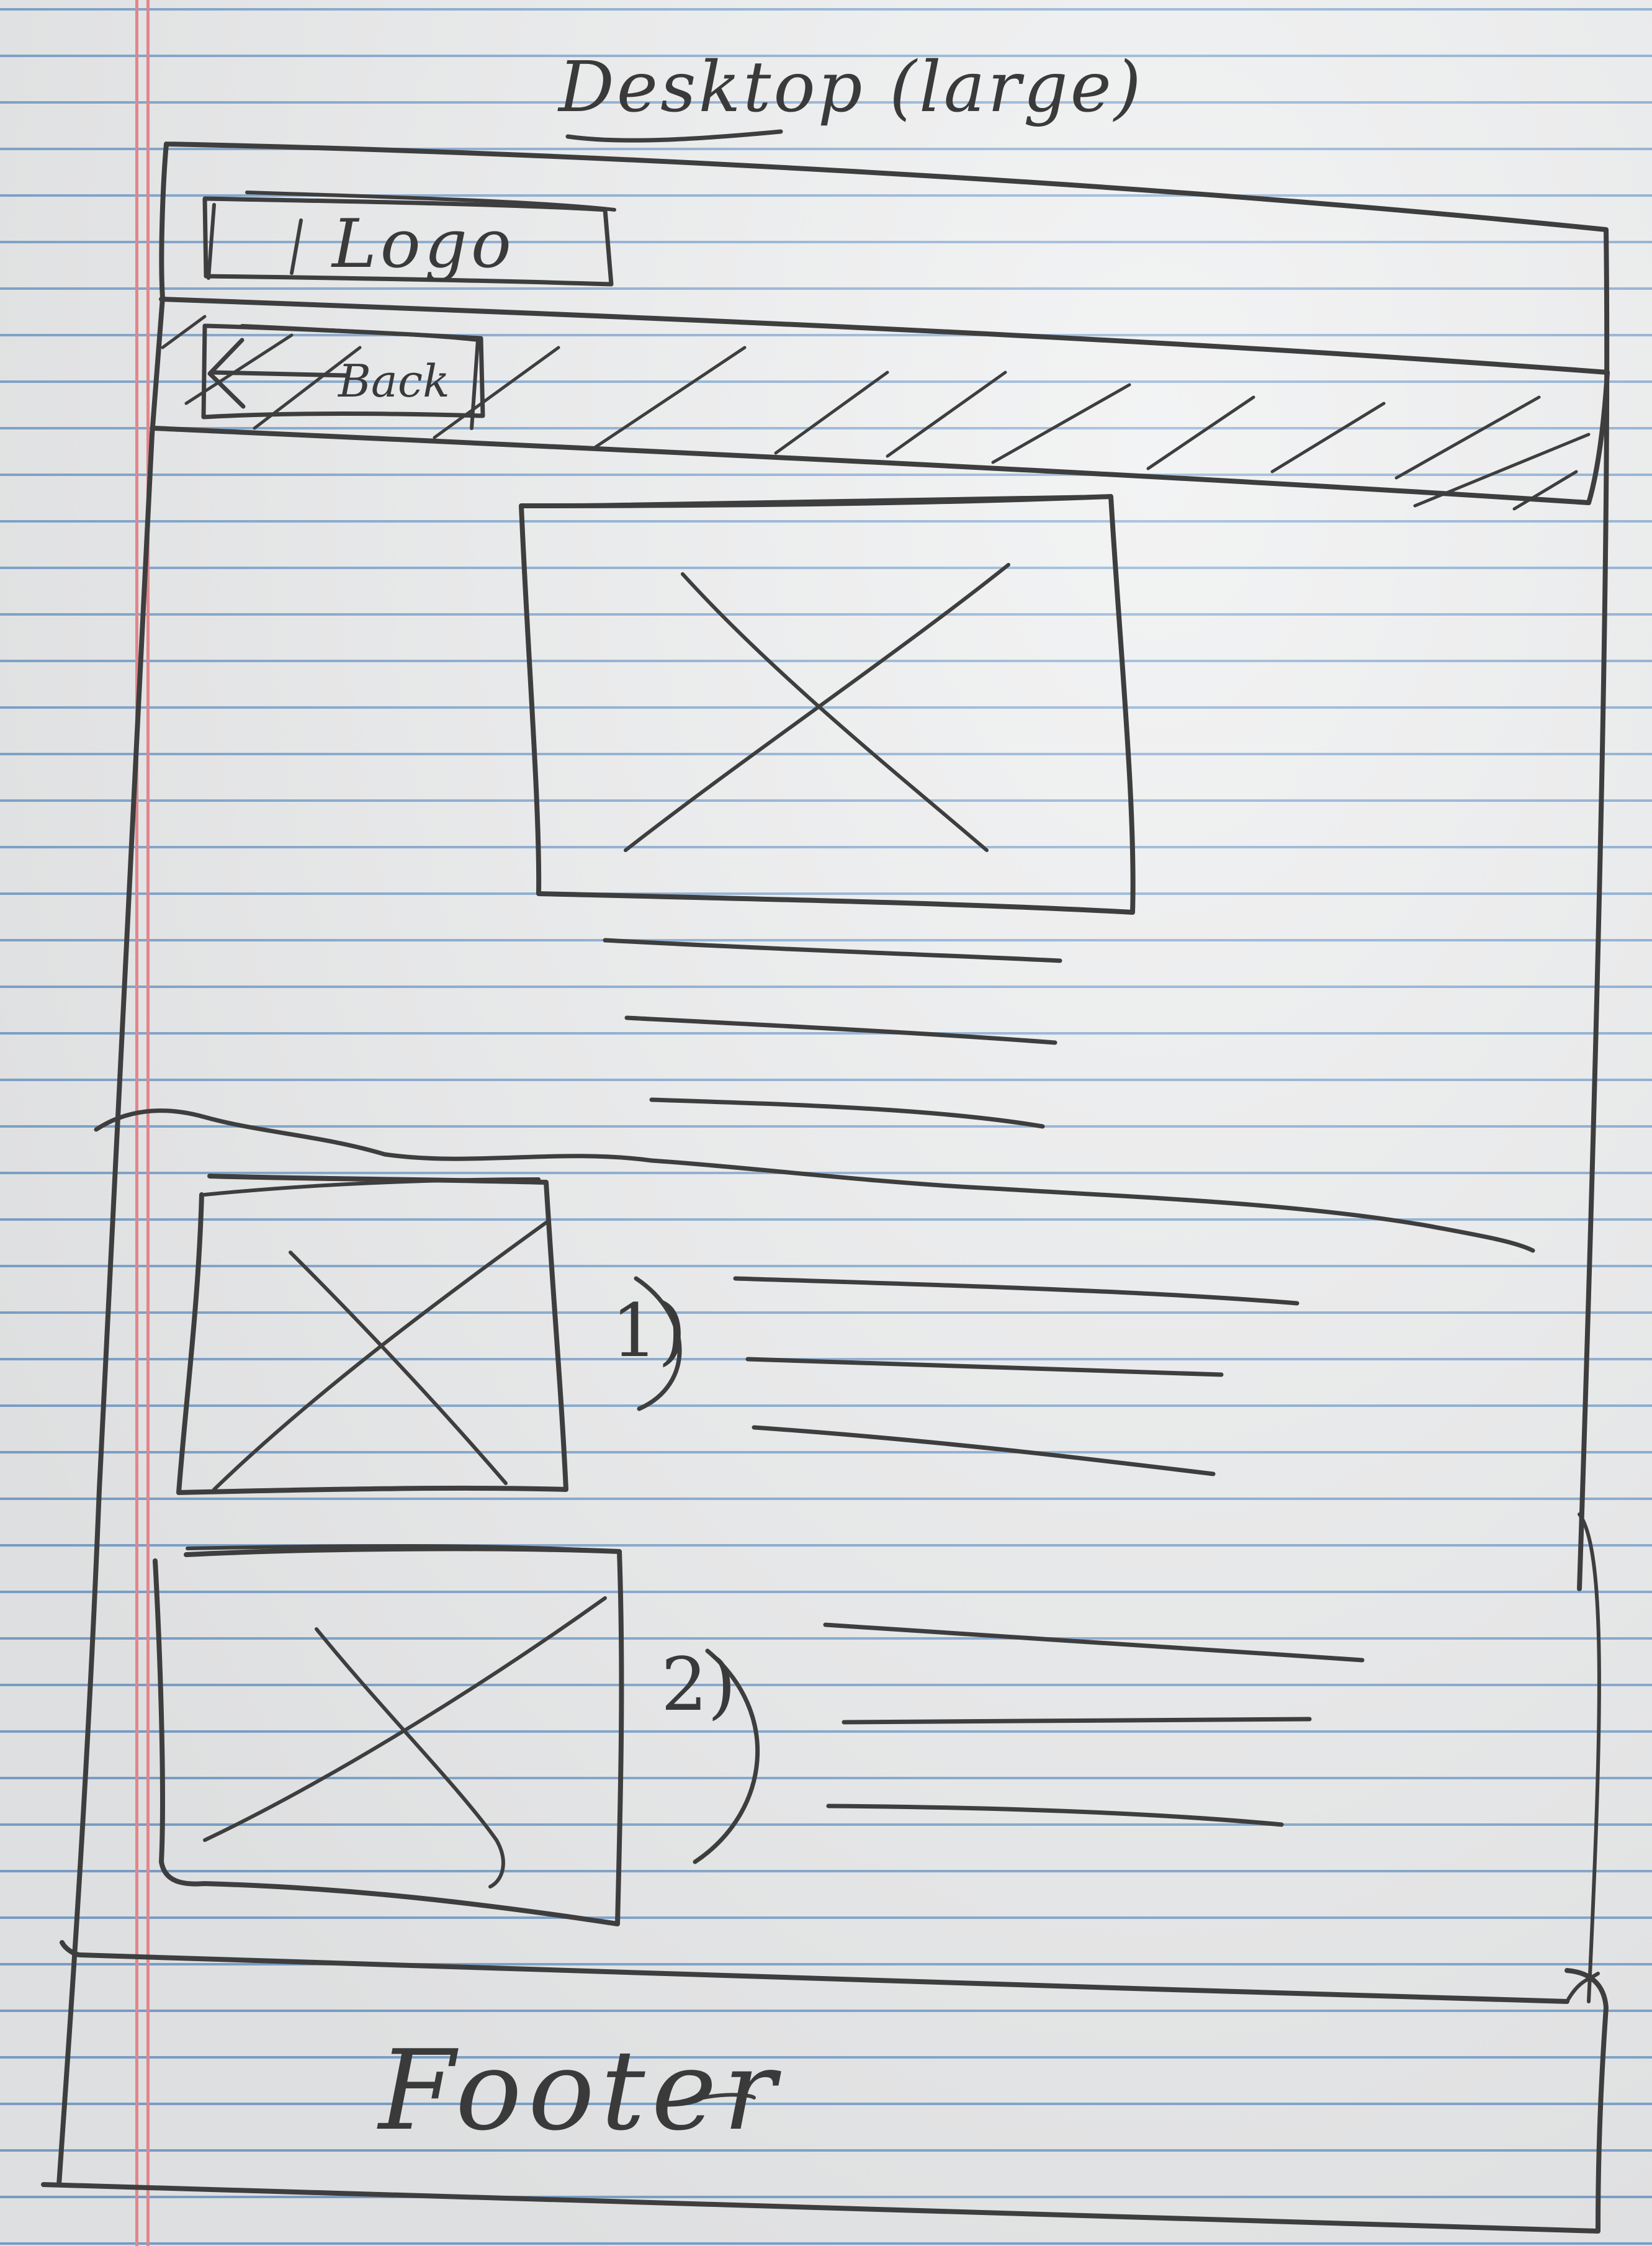  I want to click on hero-text-lines, so click(832, 1034).